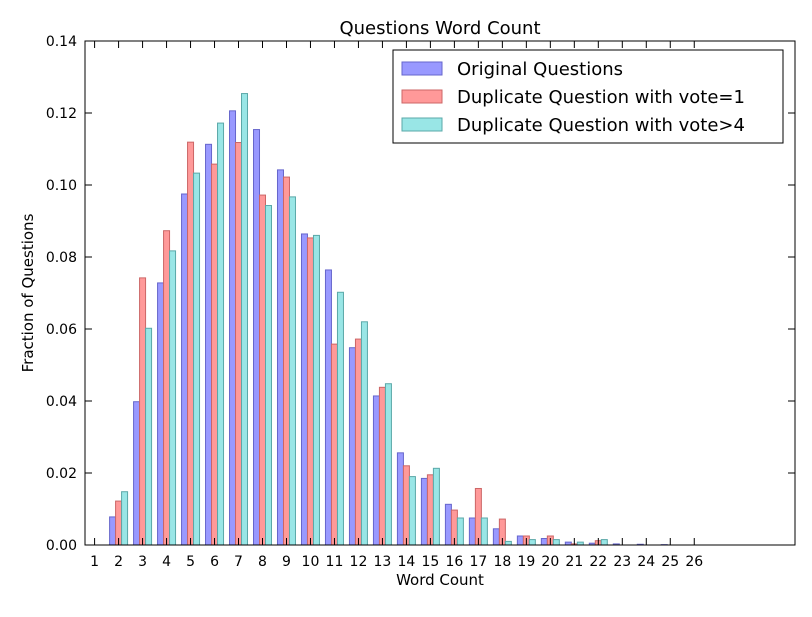 This screenshot has height=617, width=812. What do you see at coordinates (238, 562) in the screenshot?
I see `x-tick-label: 7` at bounding box center [238, 562].